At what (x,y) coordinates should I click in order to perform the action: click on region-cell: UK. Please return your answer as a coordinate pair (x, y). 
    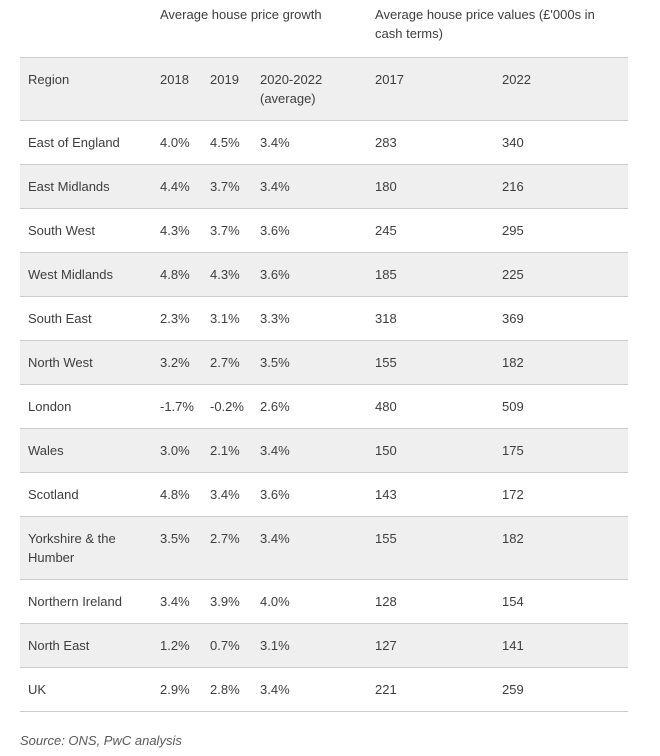
    Looking at the image, I should click on (86, 689).